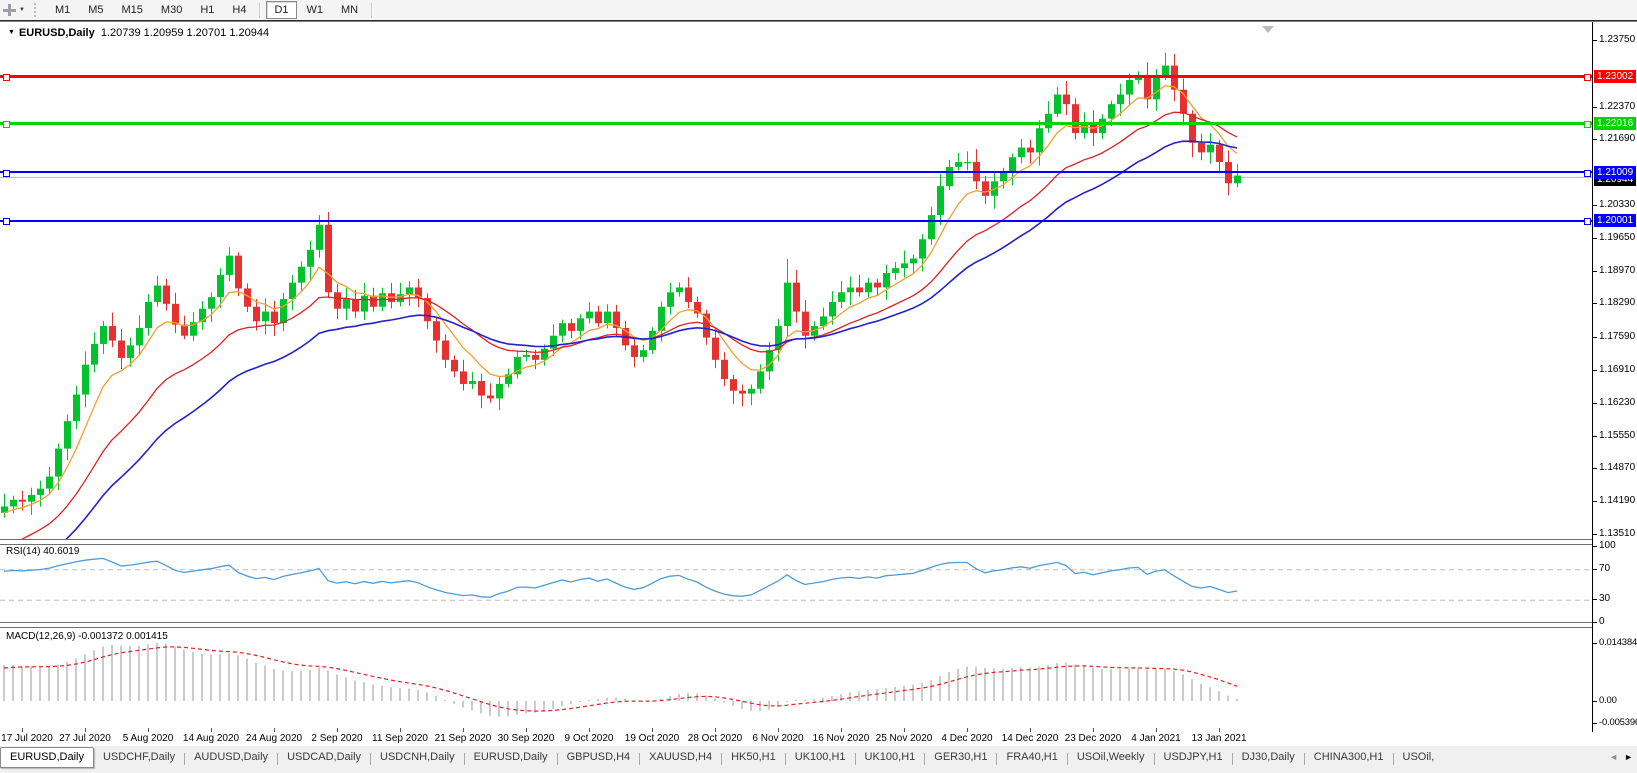  Describe the element at coordinates (43, 551) in the screenshot. I see `rsi-label: RSI(14) 40.6019` at that location.